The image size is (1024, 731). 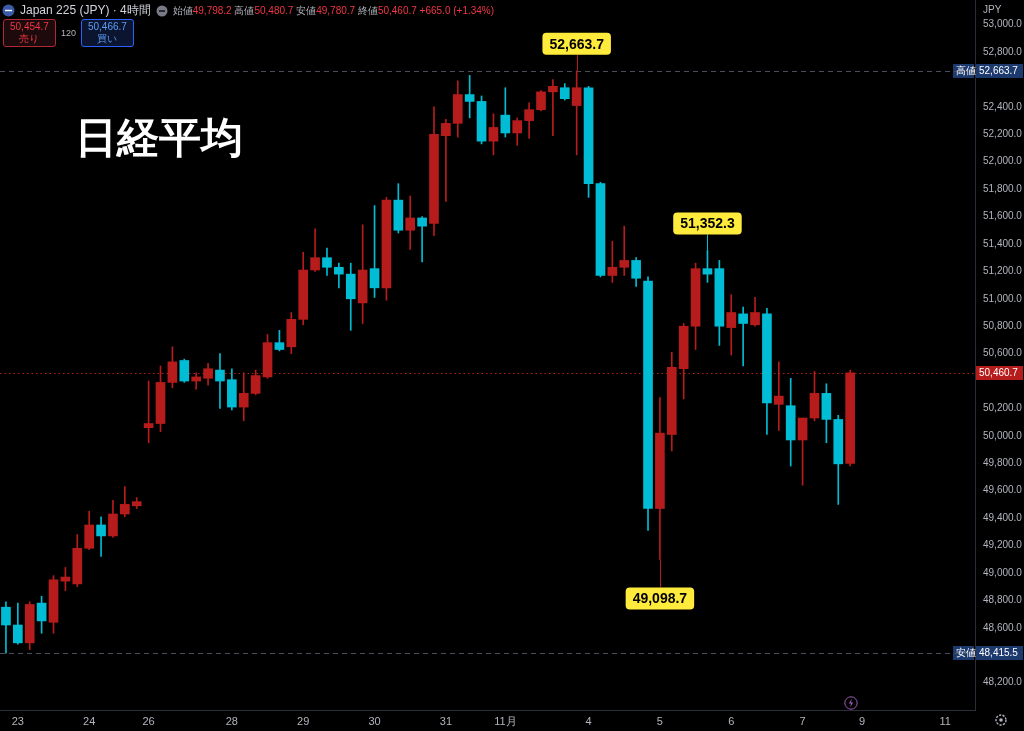 I want to click on x-tick-label: 31, so click(x=446, y=720).